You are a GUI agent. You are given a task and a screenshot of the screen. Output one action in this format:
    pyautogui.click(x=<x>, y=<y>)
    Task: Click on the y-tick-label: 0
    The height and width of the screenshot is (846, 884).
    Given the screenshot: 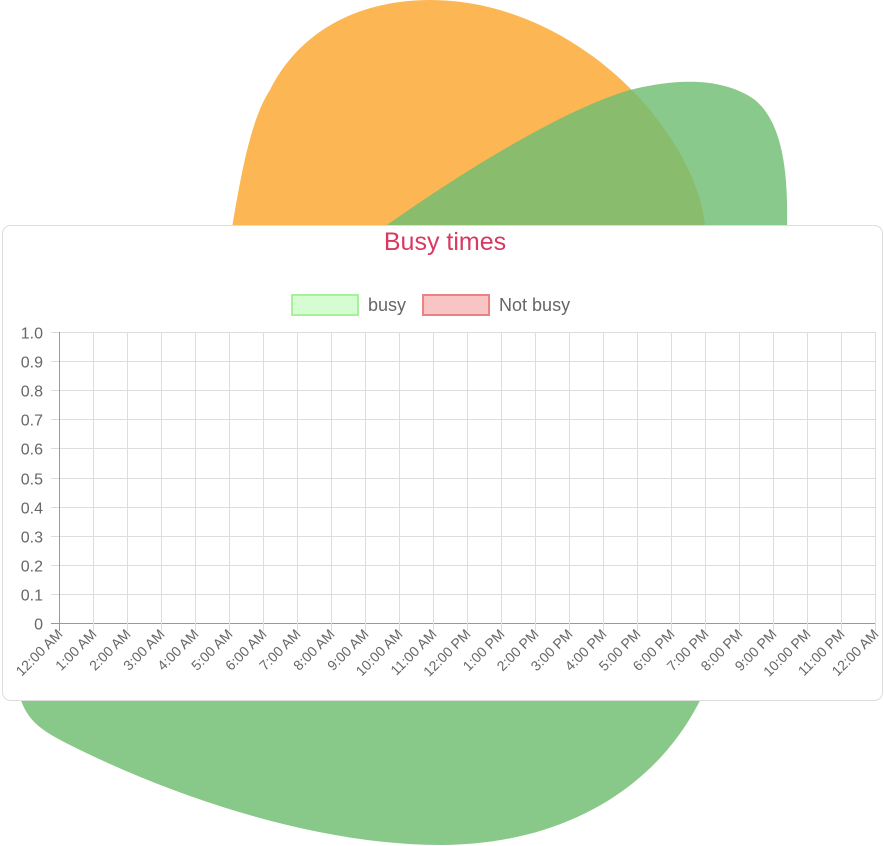 What is the action you would take?
    pyautogui.click(x=38, y=625)
    